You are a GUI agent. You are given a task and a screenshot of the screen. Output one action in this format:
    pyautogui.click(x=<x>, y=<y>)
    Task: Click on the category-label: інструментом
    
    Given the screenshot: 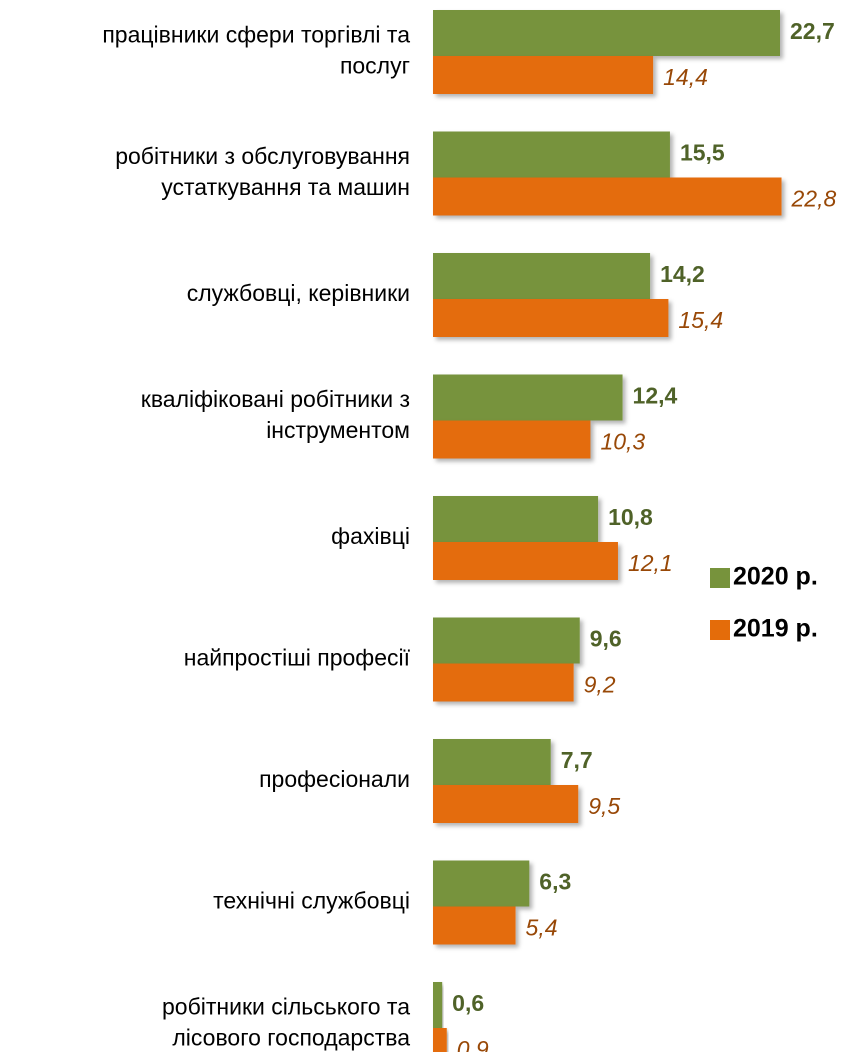 What is the action you would take?
    pyautogui.click(x=338, y=430)
    